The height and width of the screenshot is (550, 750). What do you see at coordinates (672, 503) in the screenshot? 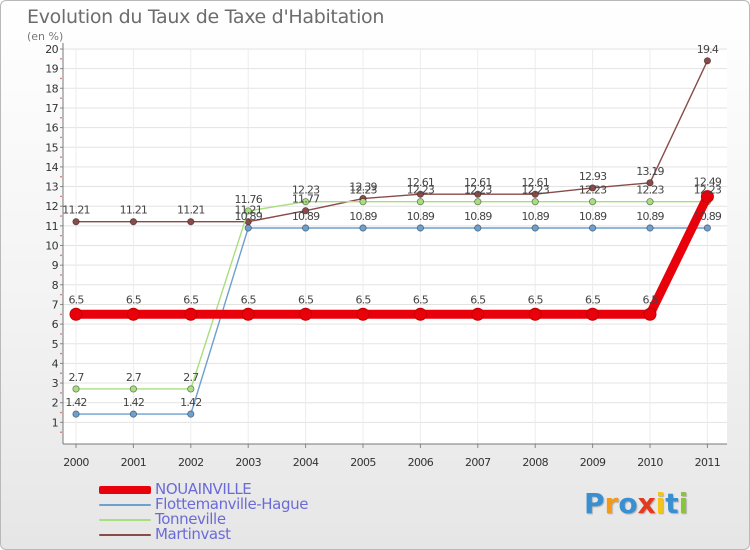
I see `logo-letter: t` at bounding box center [672, 503].